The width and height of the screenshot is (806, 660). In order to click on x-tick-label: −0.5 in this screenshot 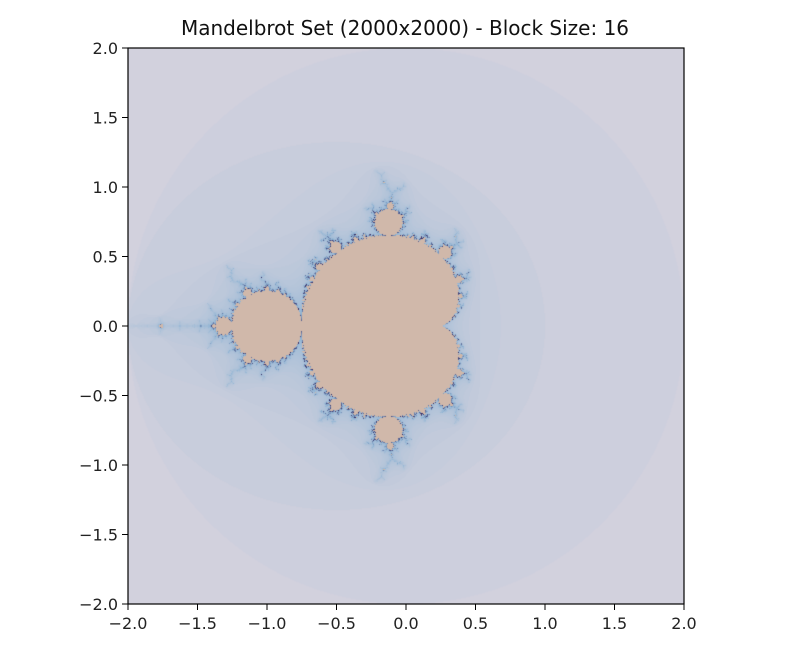, I will do `click(336, 623)`.